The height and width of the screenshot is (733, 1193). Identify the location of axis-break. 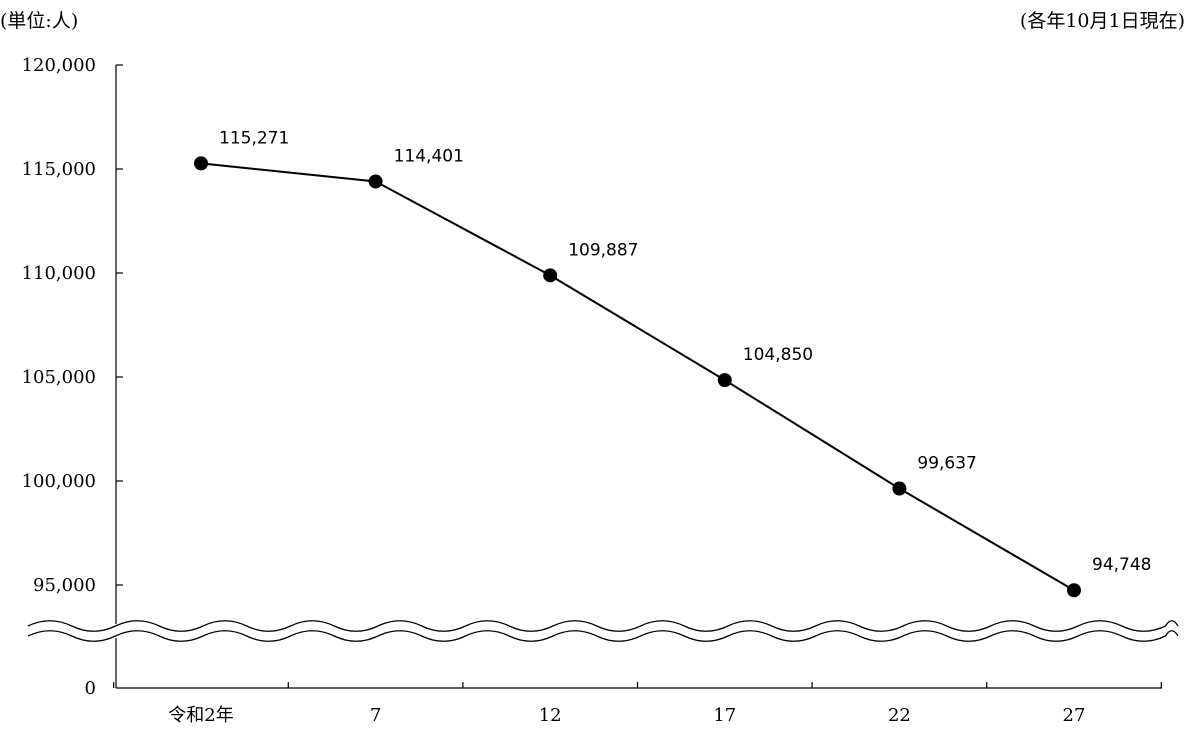
(603, 631).